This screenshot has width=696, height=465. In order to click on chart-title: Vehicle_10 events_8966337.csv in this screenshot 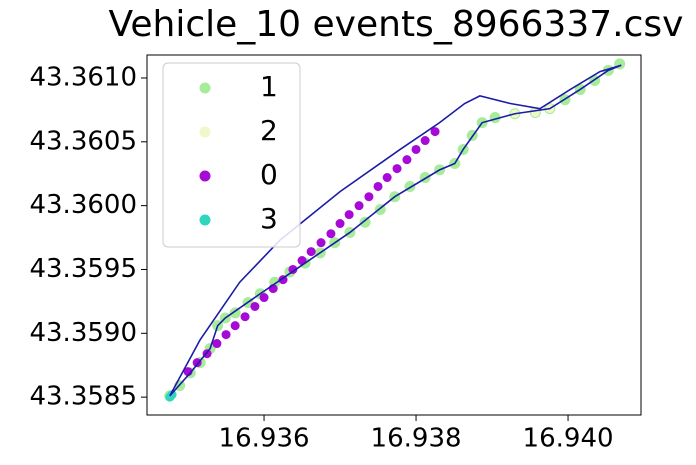, I will do `click(396, 24)`.